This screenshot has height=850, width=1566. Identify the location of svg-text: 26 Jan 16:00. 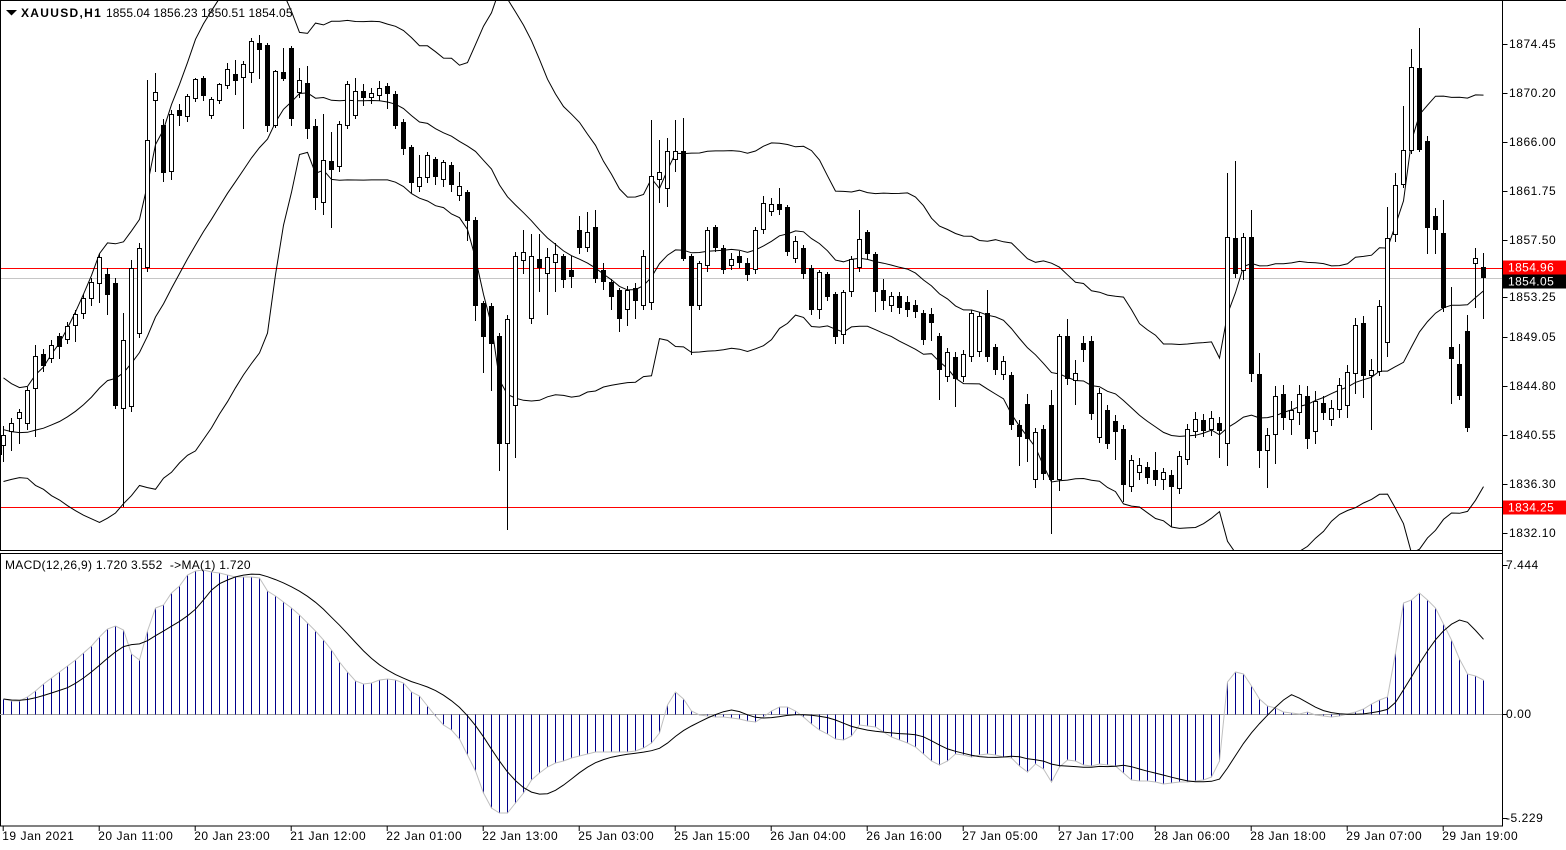
(904, 836).